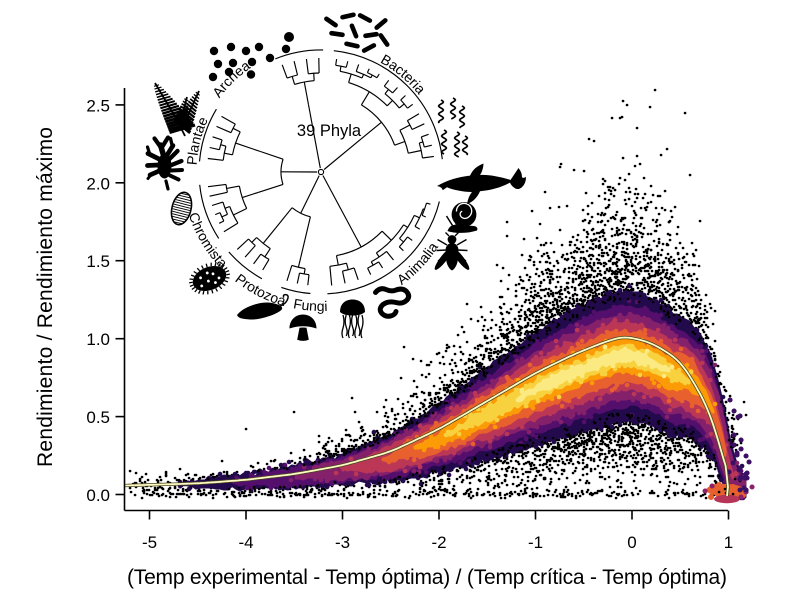 The image size is (800, 613). What do you see at coordinates (342, 542) in the screenshot?
I see `svg-text: -3` at bounding box center [342, 542].